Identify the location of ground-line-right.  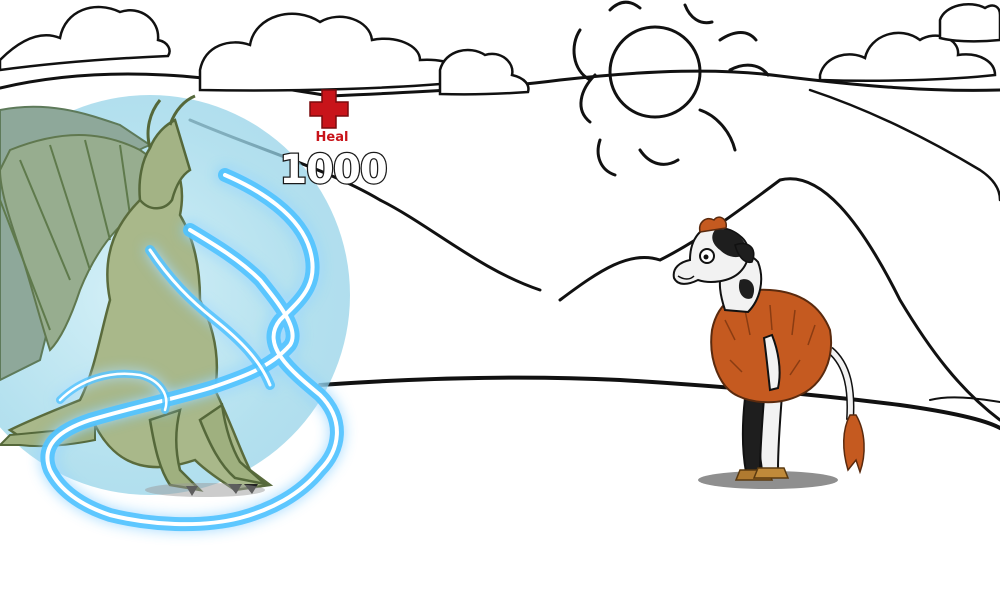
(964, 399).